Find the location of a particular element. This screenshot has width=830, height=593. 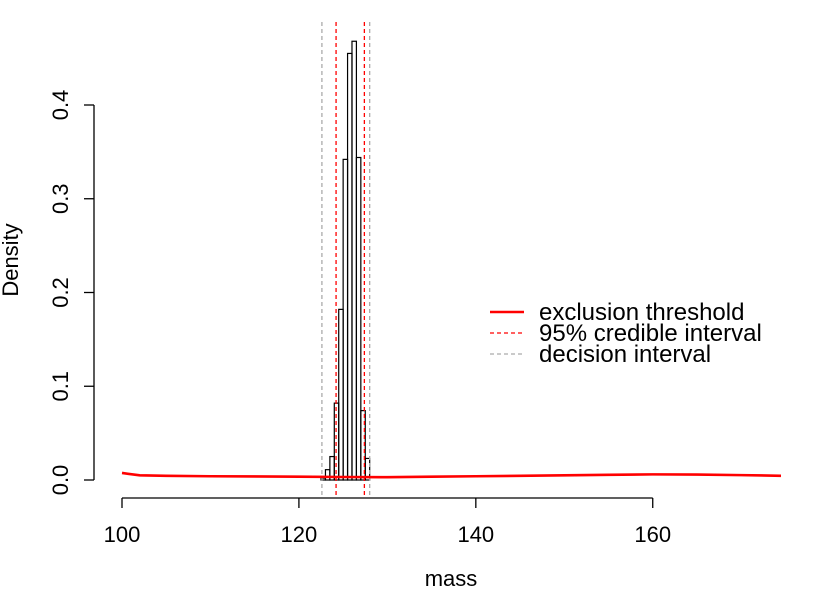

y-axis-title: Density is located at coordinates (11, 259).